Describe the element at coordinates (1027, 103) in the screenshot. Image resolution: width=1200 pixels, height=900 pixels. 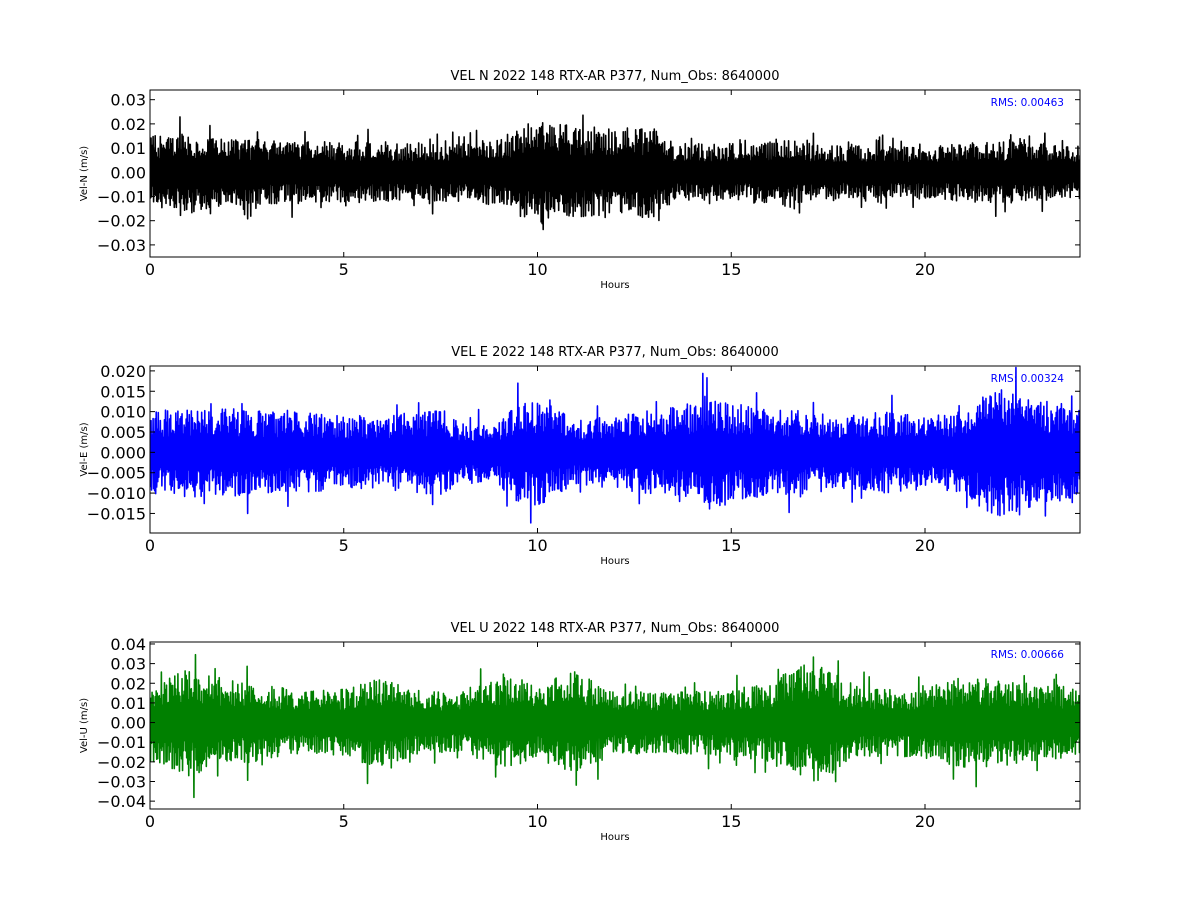
I see `rms-annotation-north: RMS: 0.00463` at that location.